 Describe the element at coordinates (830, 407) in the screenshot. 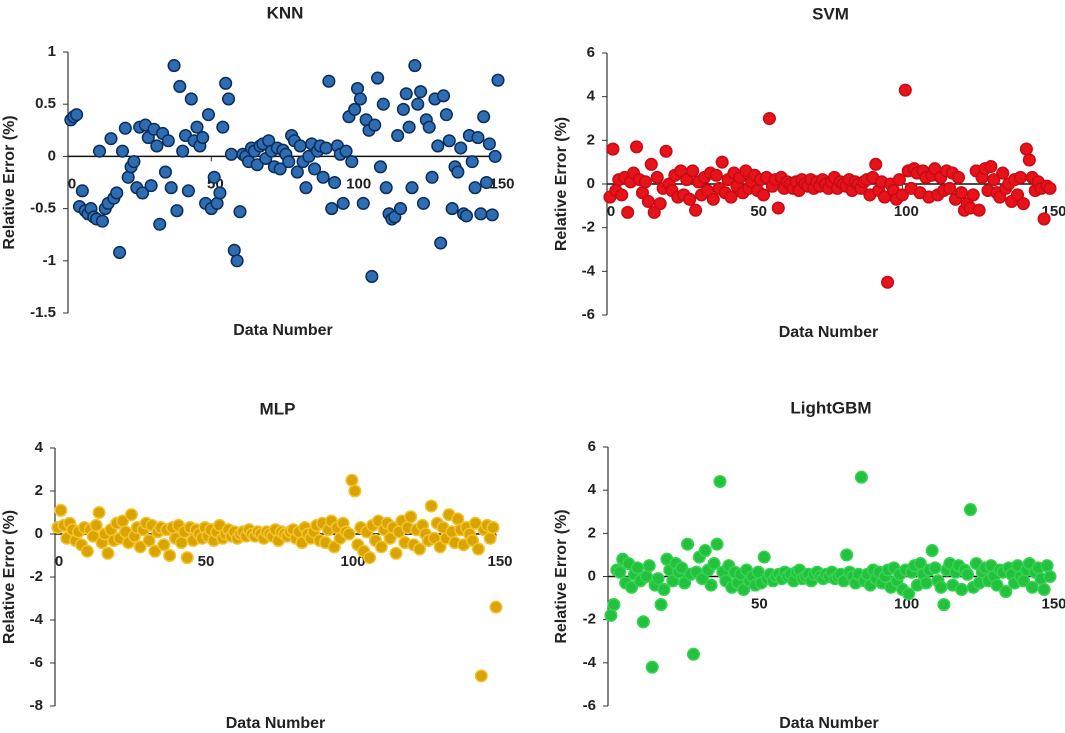

I see `chart-title: LightGBM` at that location.